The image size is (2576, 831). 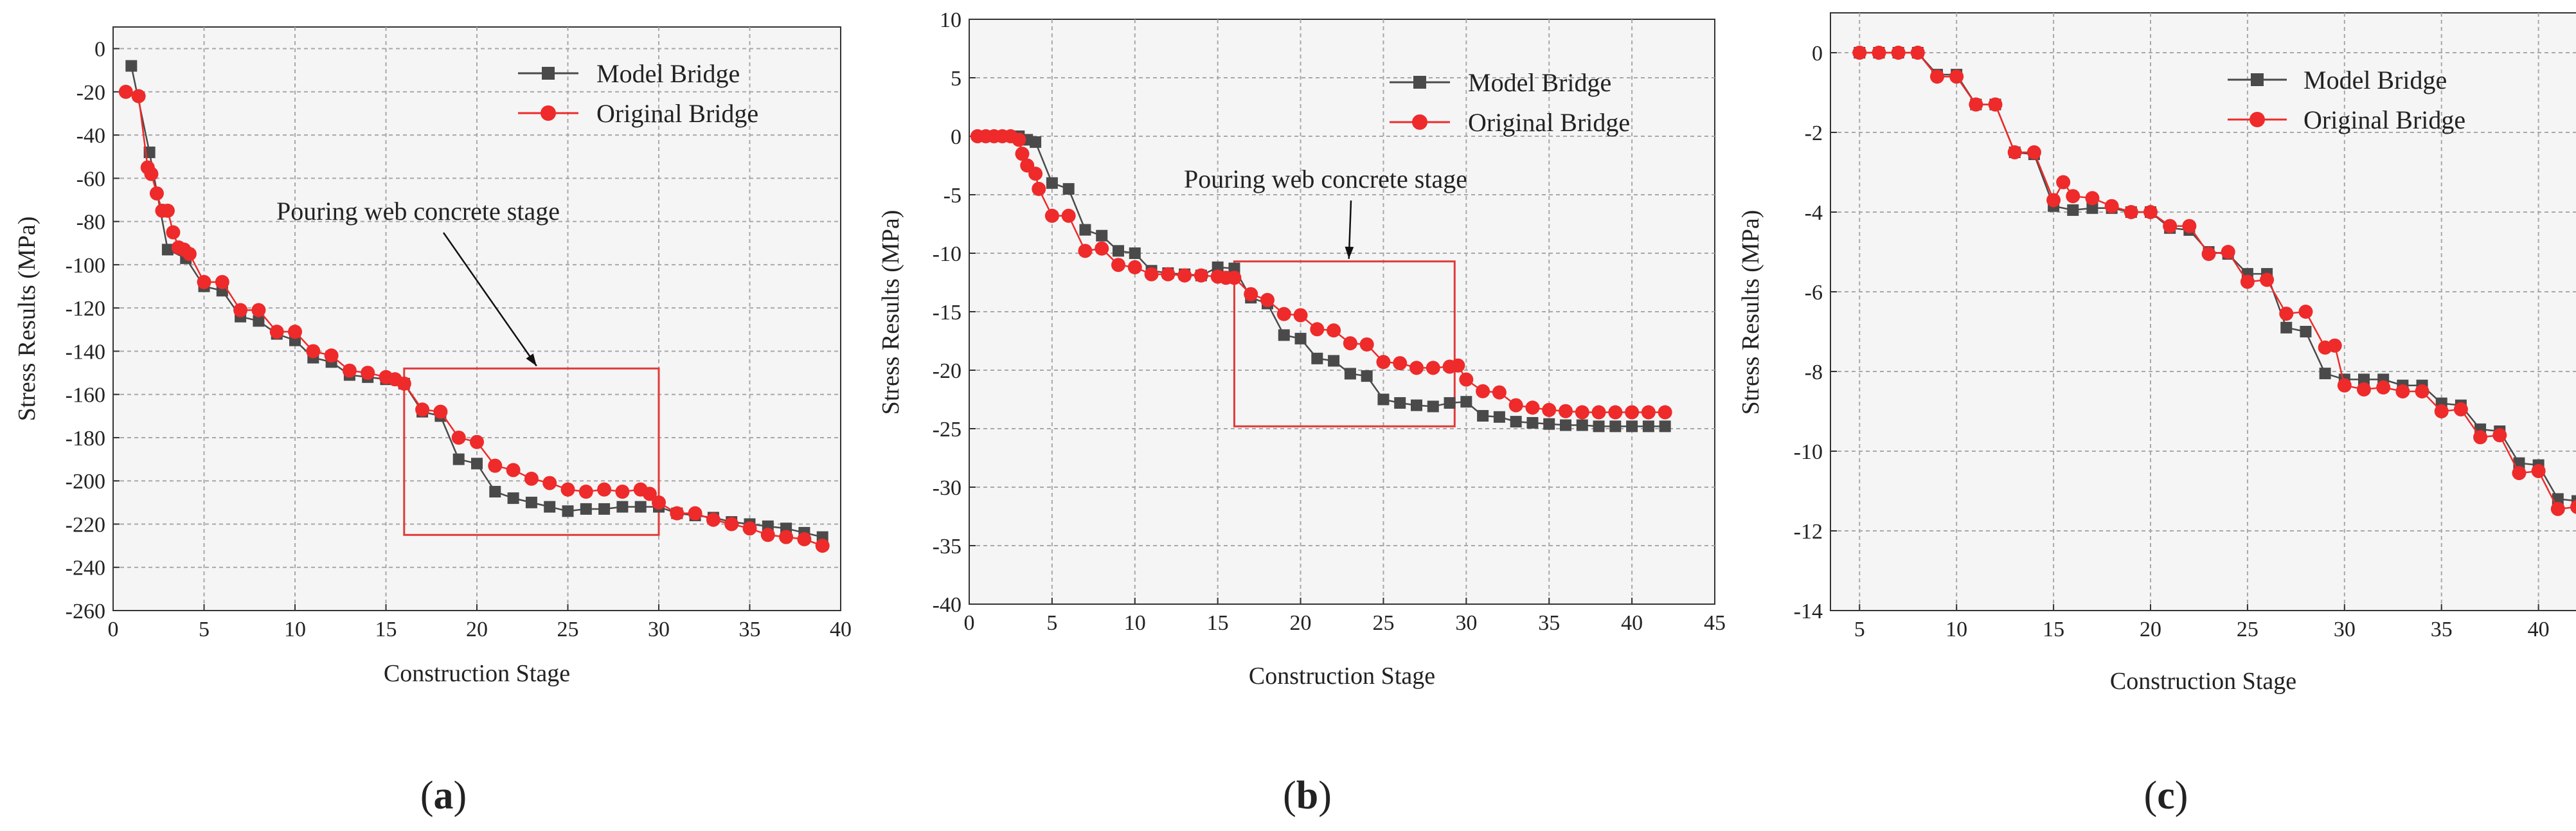 What do you see at coordinates (1808, 611) in the screenshot?
I see `y-tick-label-c-7: -14` at bounding box center [1808, 611].